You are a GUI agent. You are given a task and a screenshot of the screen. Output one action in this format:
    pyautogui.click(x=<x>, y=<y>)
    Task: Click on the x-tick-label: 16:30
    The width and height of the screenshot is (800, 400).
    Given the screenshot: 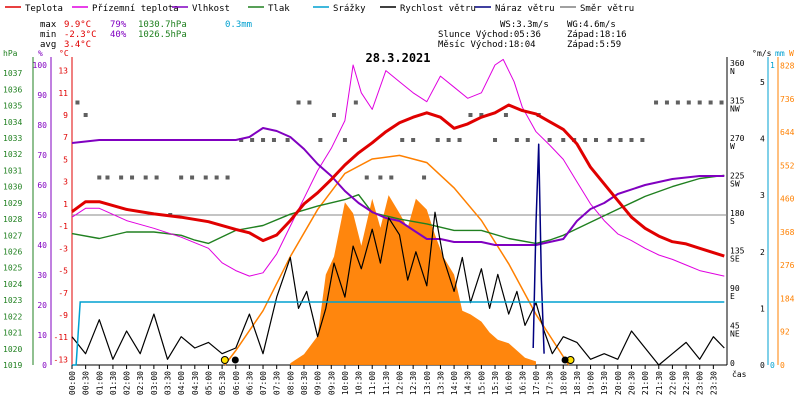 What is the action you would take?
    pyautogui.click(x=522, y=383)
    